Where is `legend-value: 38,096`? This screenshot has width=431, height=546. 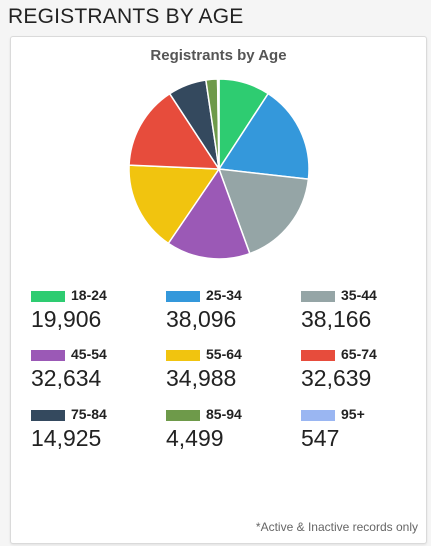 legend-value: 38,096 is located at coordinates (201, 319).